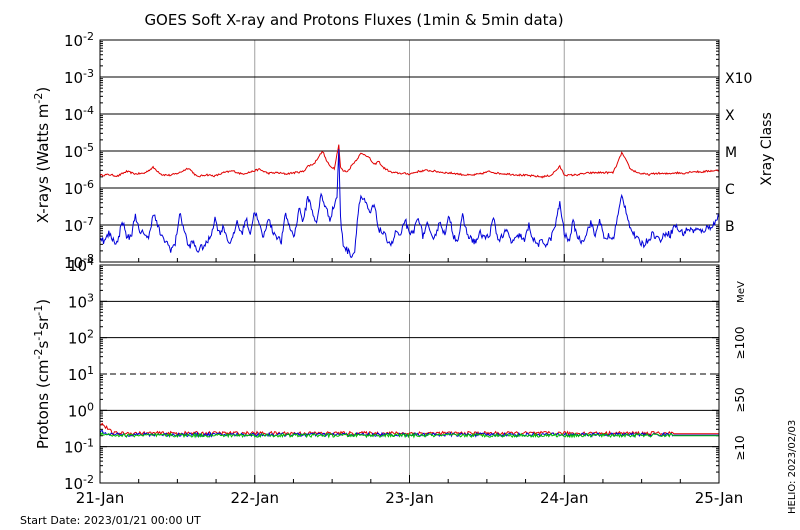 The width and height of the screenshot is (800, 530). I want to click on y-tick-label: 10⁻³, so click(79, 77).